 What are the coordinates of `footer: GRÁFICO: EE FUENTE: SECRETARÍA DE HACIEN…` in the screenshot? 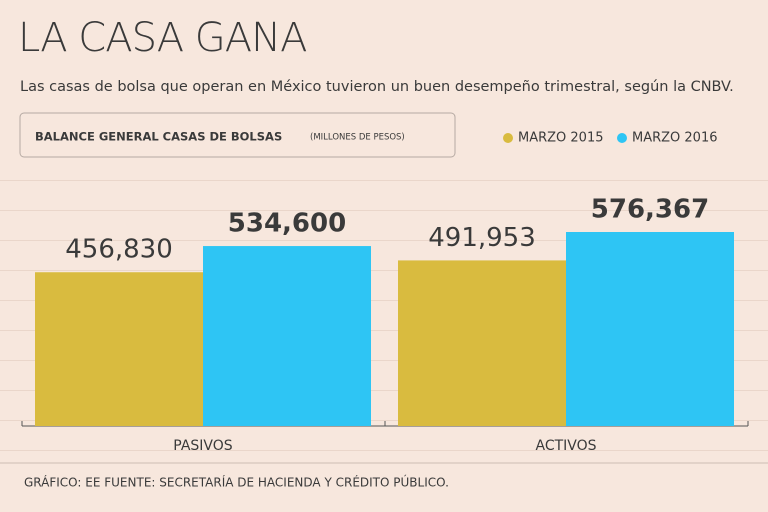 It's located at (236, 482).